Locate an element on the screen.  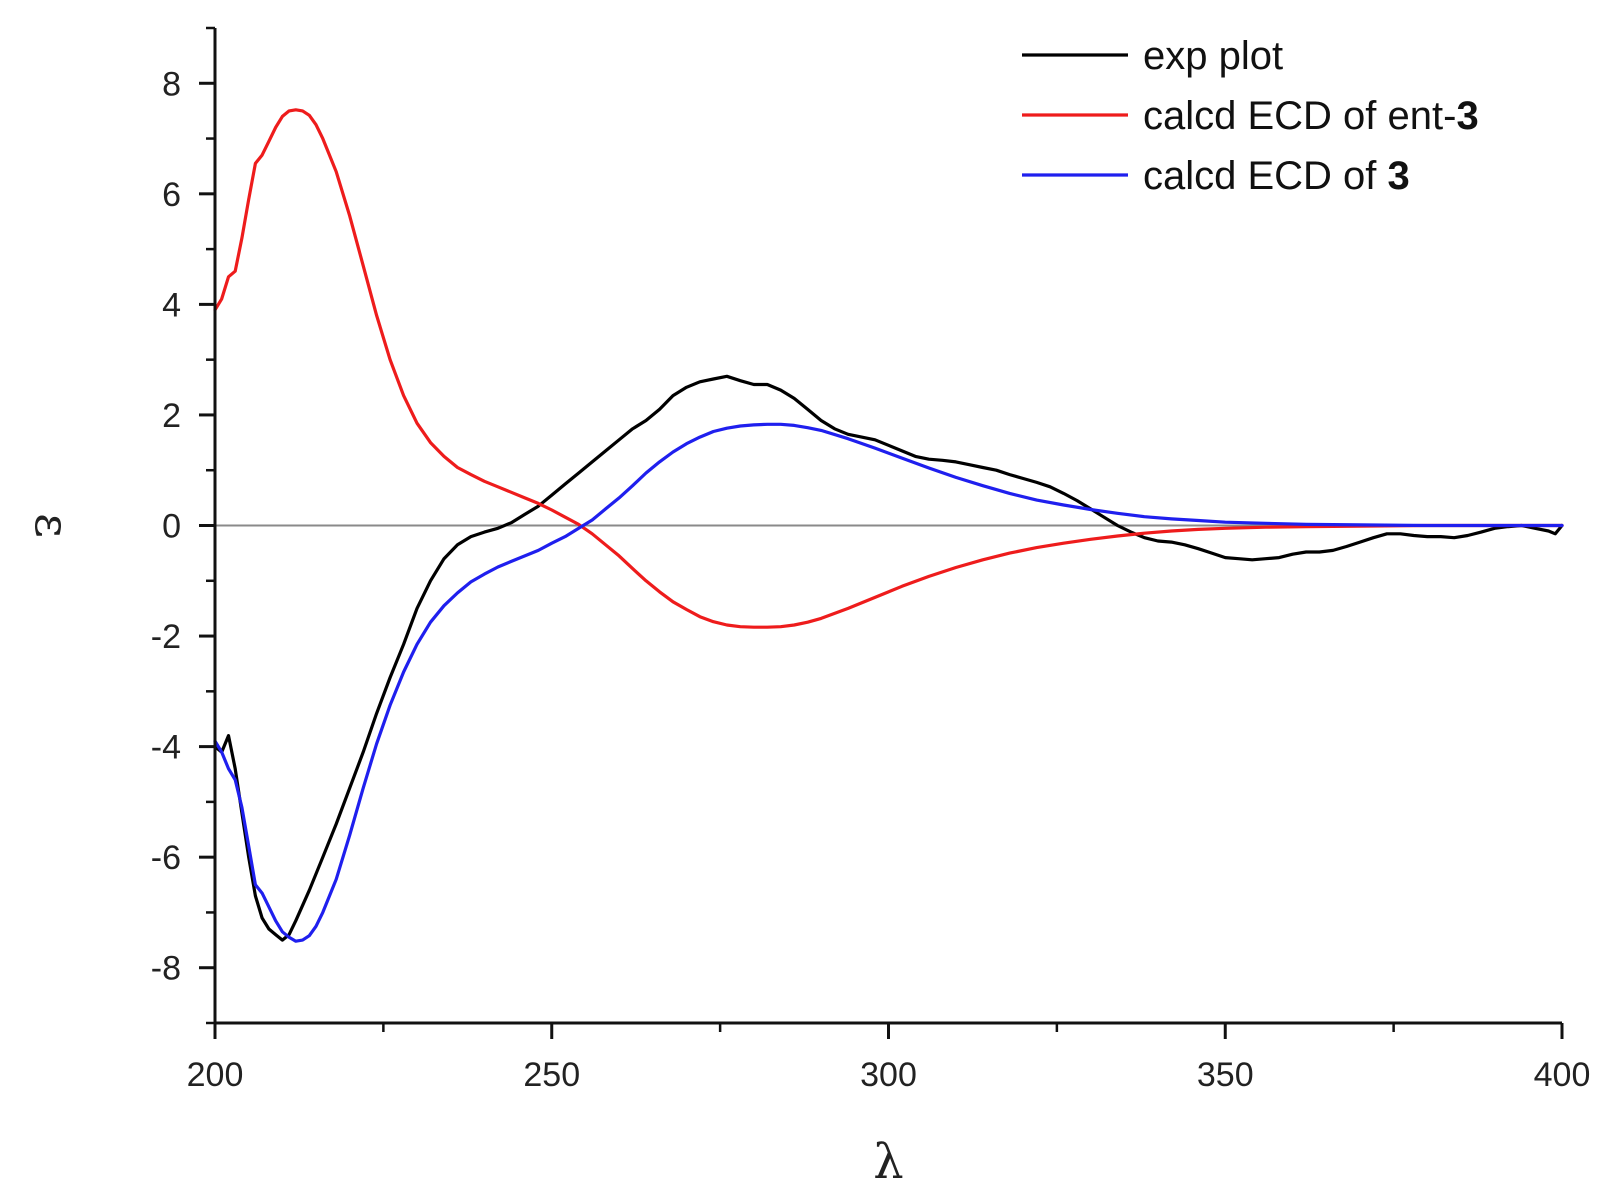
x-tick-label: 250 is located at coordinates (551, 1075).